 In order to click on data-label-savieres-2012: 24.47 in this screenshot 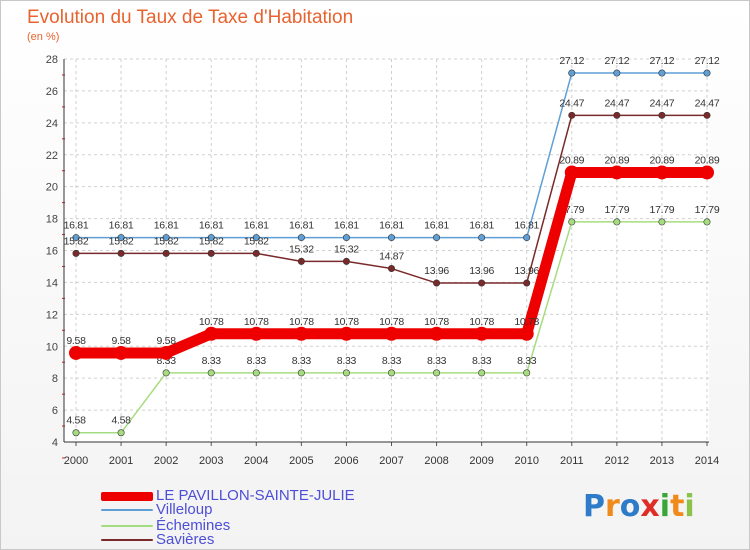, I will do `click(616, 103)`.